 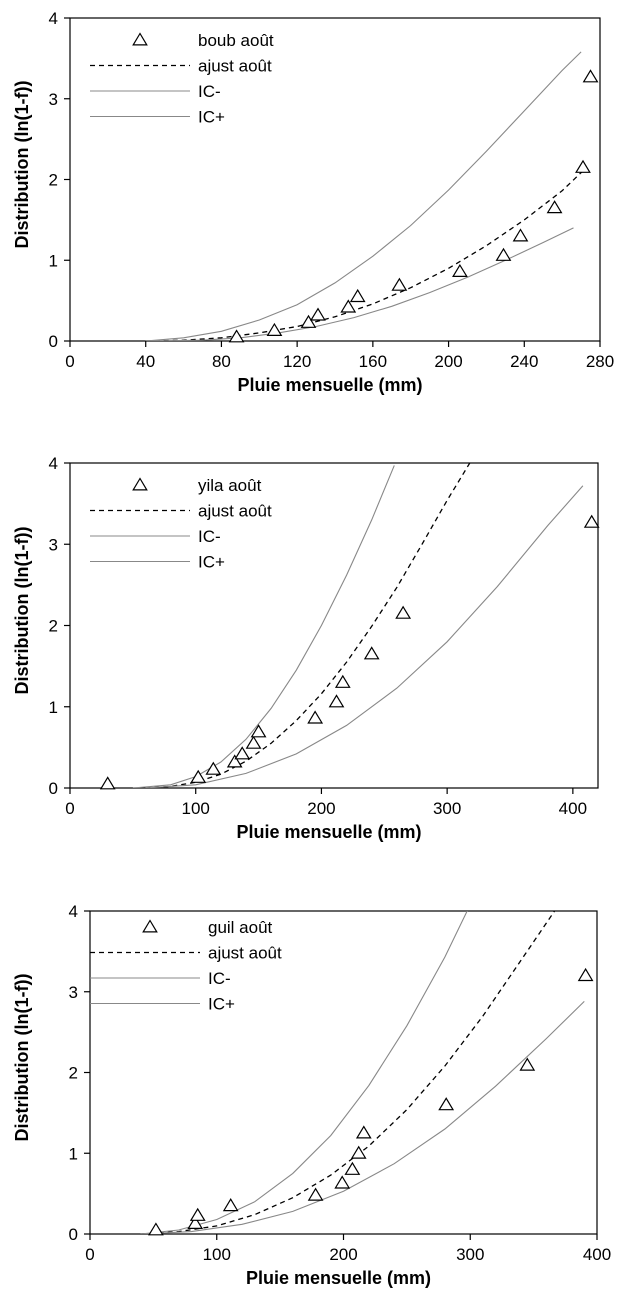 I want to click on x-tick-label: 280, so click(x=600, y=361).